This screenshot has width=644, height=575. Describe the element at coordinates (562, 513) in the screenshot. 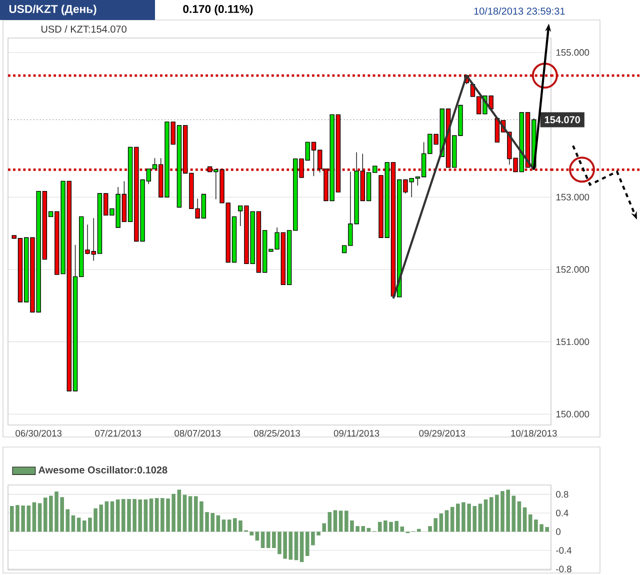

I see `y-tick-label: 0.4` at that location.